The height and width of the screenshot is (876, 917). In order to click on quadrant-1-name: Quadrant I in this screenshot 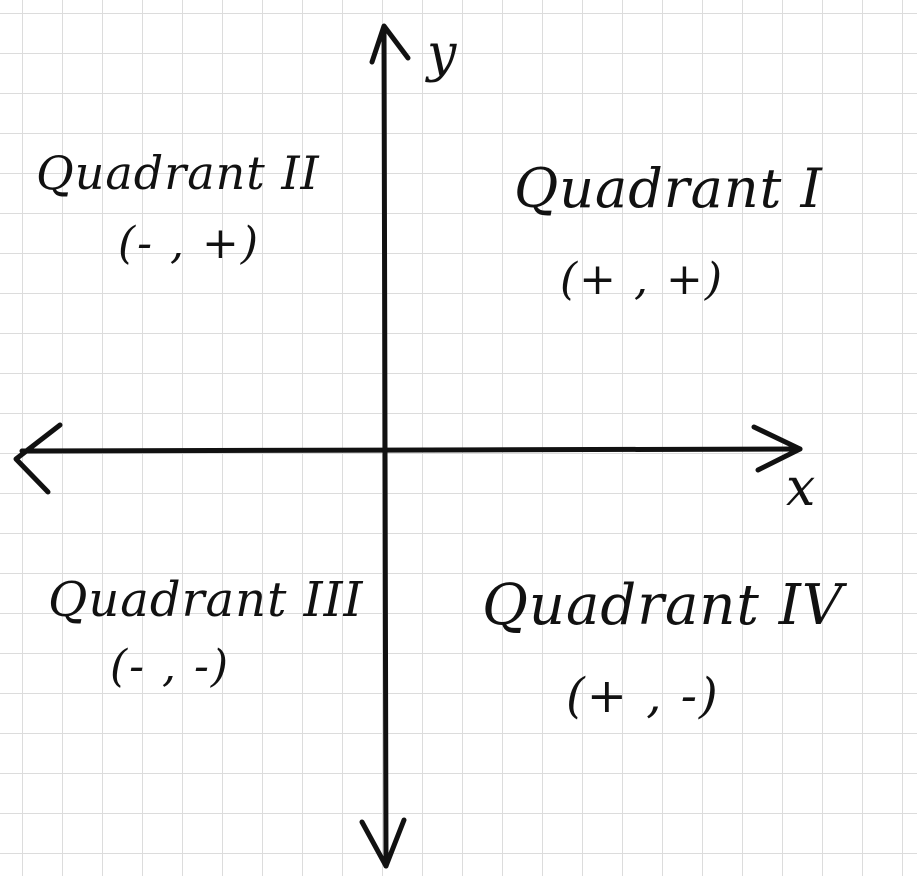, I will do `click(668, 188)`.